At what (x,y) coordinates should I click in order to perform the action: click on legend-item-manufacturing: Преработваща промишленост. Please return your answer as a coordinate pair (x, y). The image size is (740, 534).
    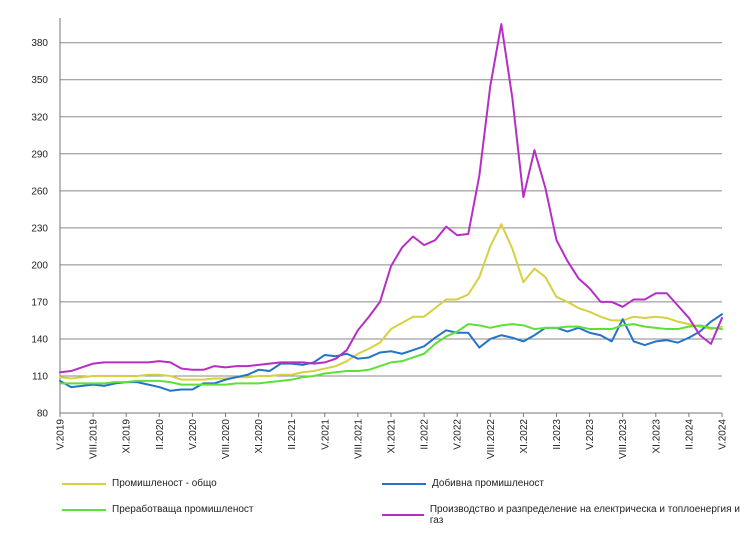
    Looking at the image, I should click on (158, 509).